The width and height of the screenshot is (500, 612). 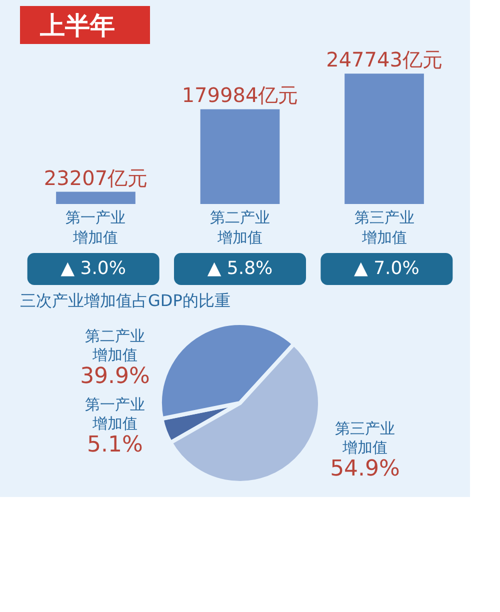 What do you see at coordinates (387, 268) in the screenshot?
I see `text: ▲ 7.0%` at bounding box center [387, 268].